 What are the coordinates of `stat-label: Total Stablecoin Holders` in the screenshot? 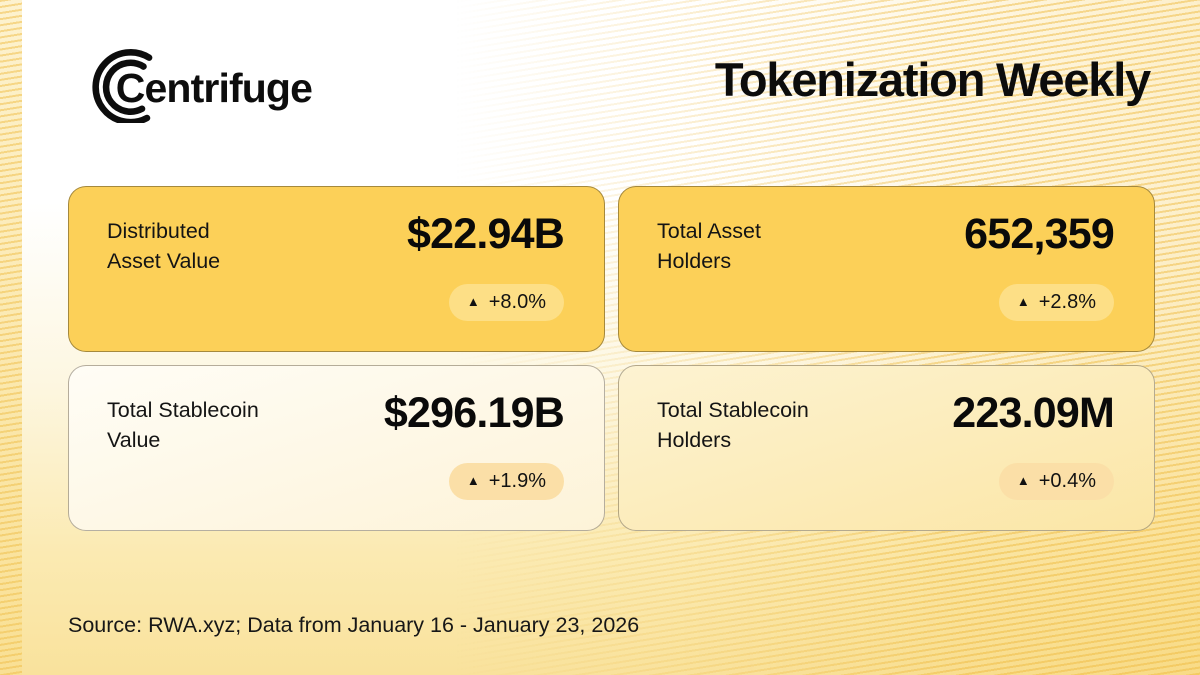 It's located at (733, 425).